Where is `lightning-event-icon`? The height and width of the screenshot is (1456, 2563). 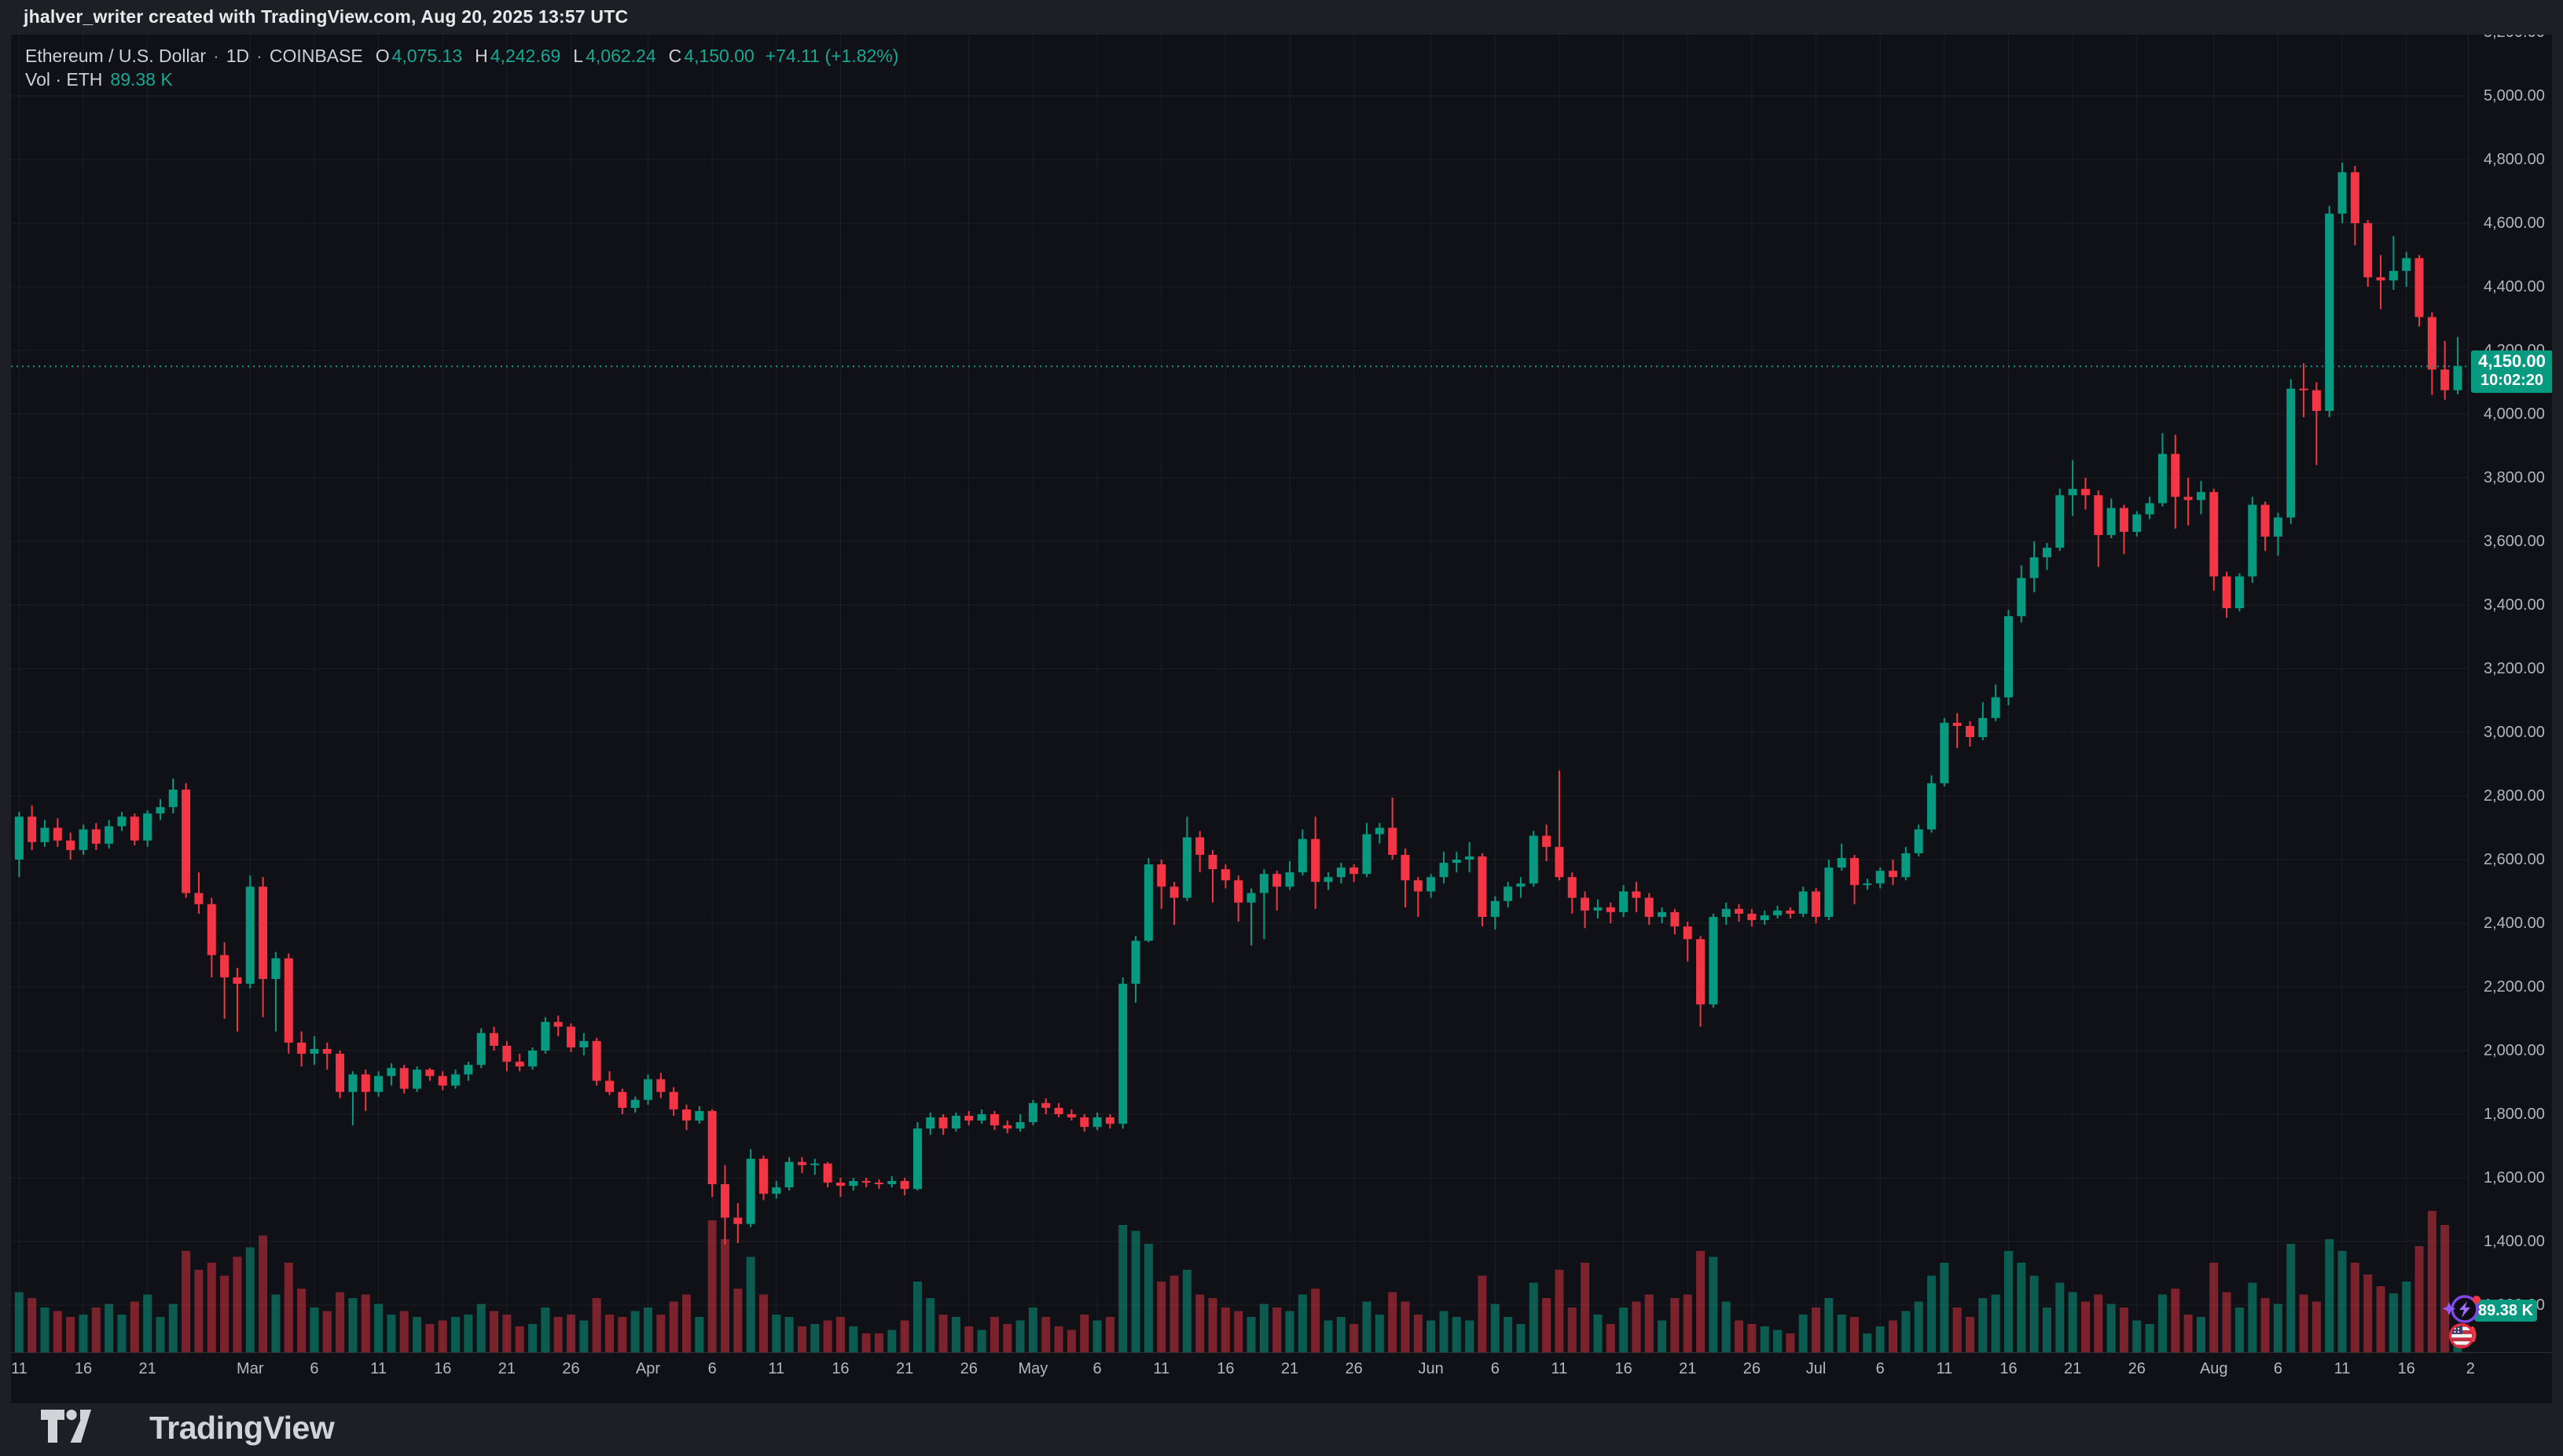
lightning-event-icon is located at coordinates (2464, 1308).